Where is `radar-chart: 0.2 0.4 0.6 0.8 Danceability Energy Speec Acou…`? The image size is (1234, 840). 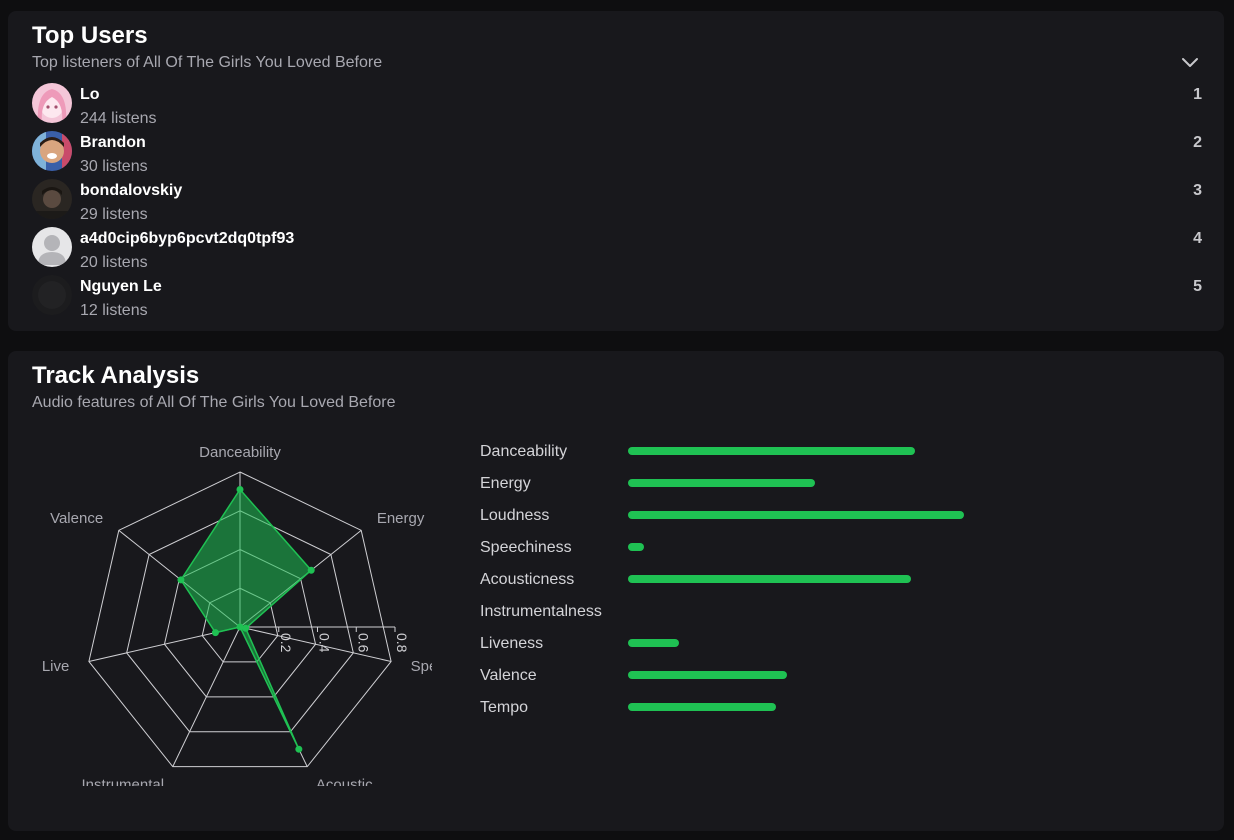
radar-chart: 0.2 0.4 0.6 0.8 Danceability Energy Speec Acou… is located at coordinates (237, 615).